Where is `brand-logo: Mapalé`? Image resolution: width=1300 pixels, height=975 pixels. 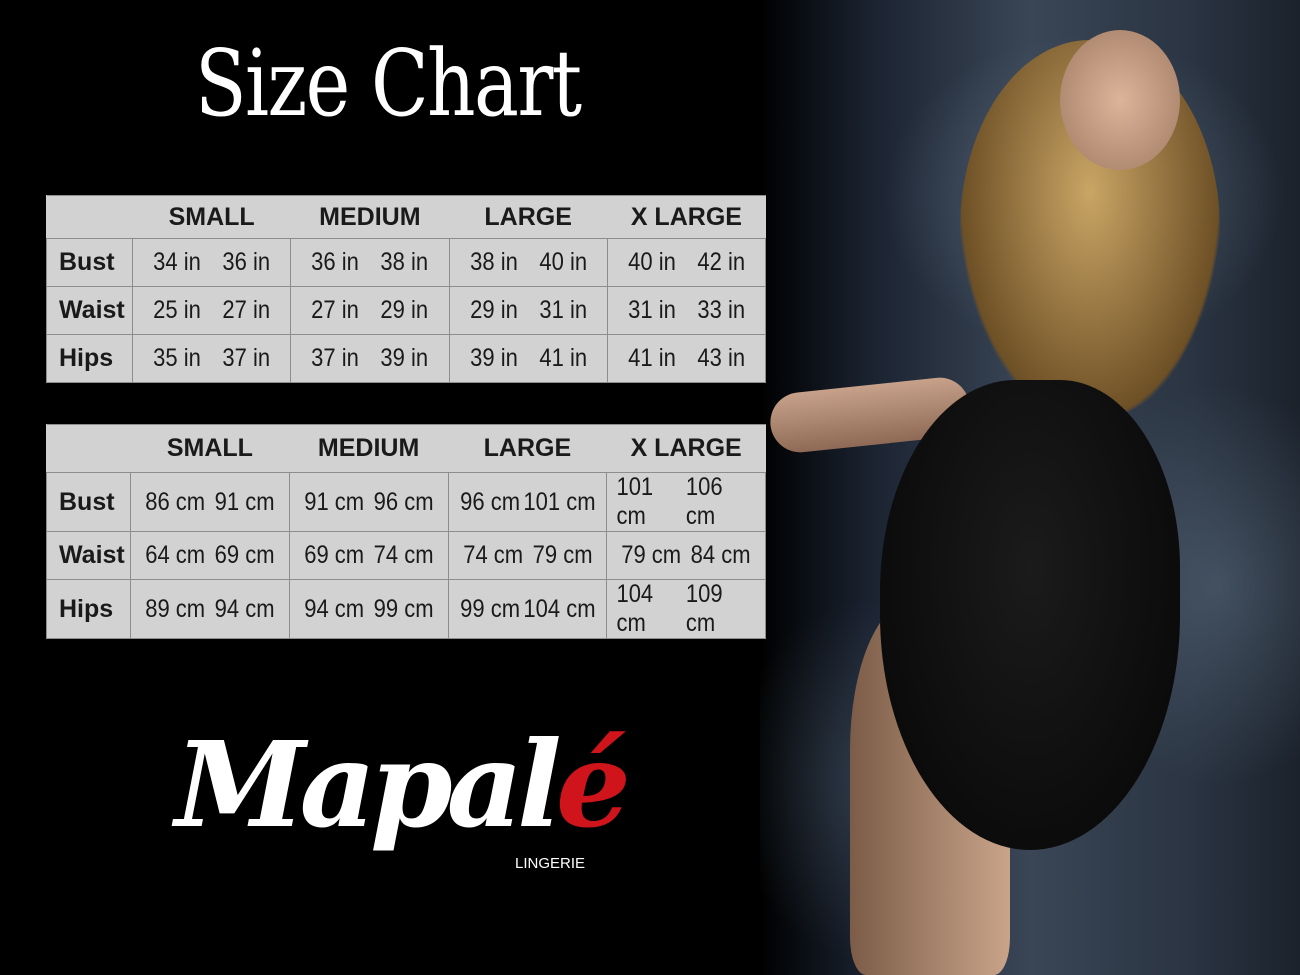
brand-logo: Mapalé is located at coordinates (403, 784).